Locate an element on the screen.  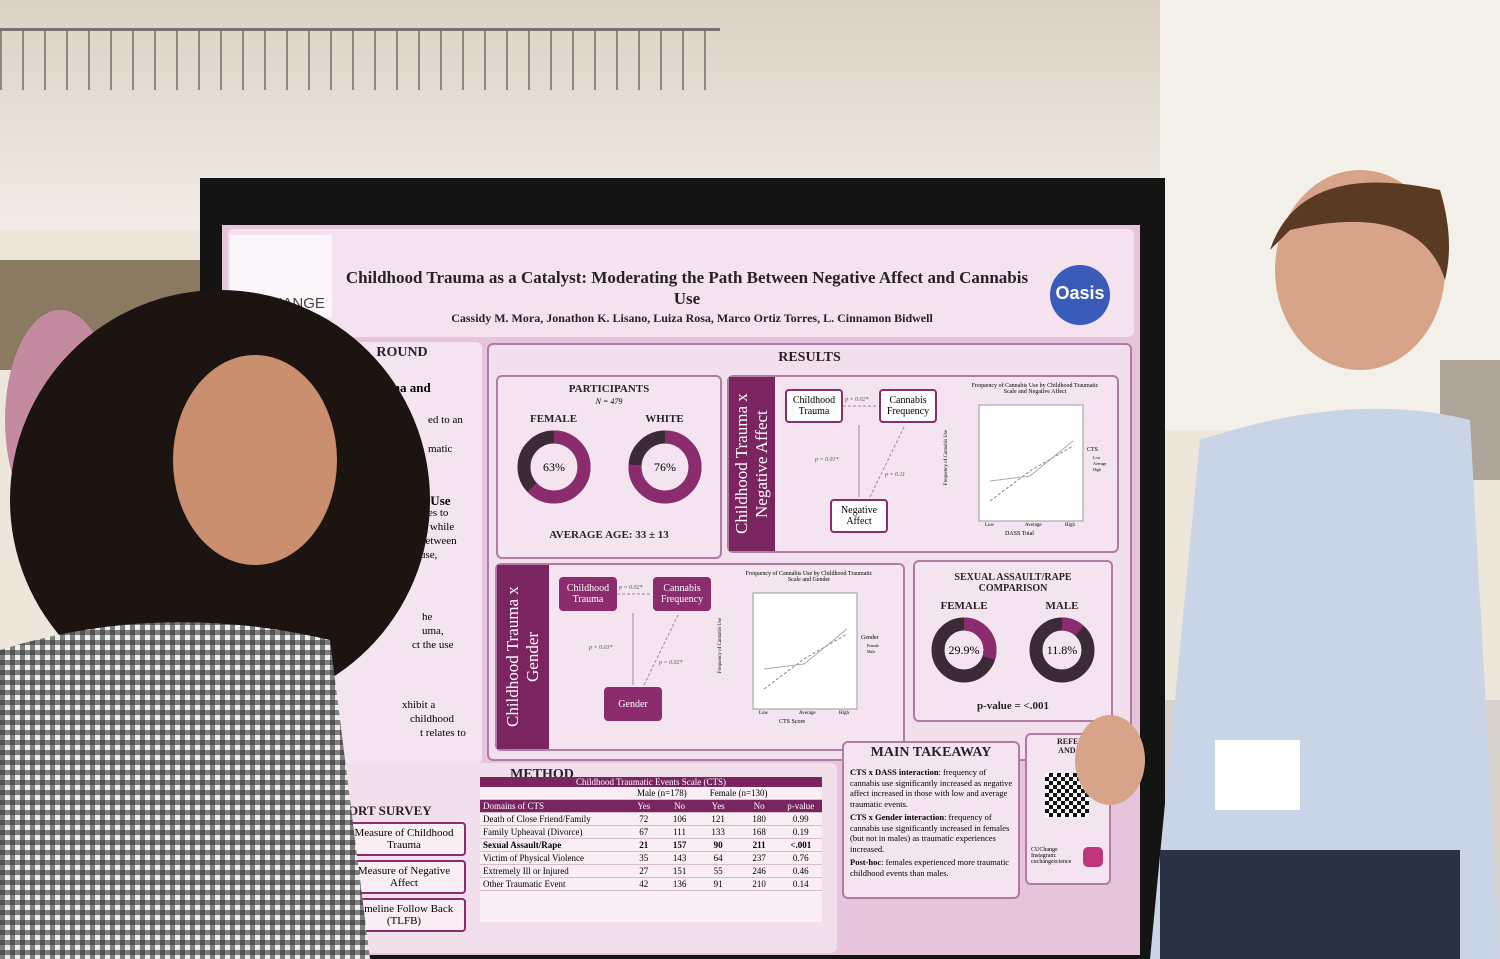
table-cell: 151 is located at coordinates (679, 871).